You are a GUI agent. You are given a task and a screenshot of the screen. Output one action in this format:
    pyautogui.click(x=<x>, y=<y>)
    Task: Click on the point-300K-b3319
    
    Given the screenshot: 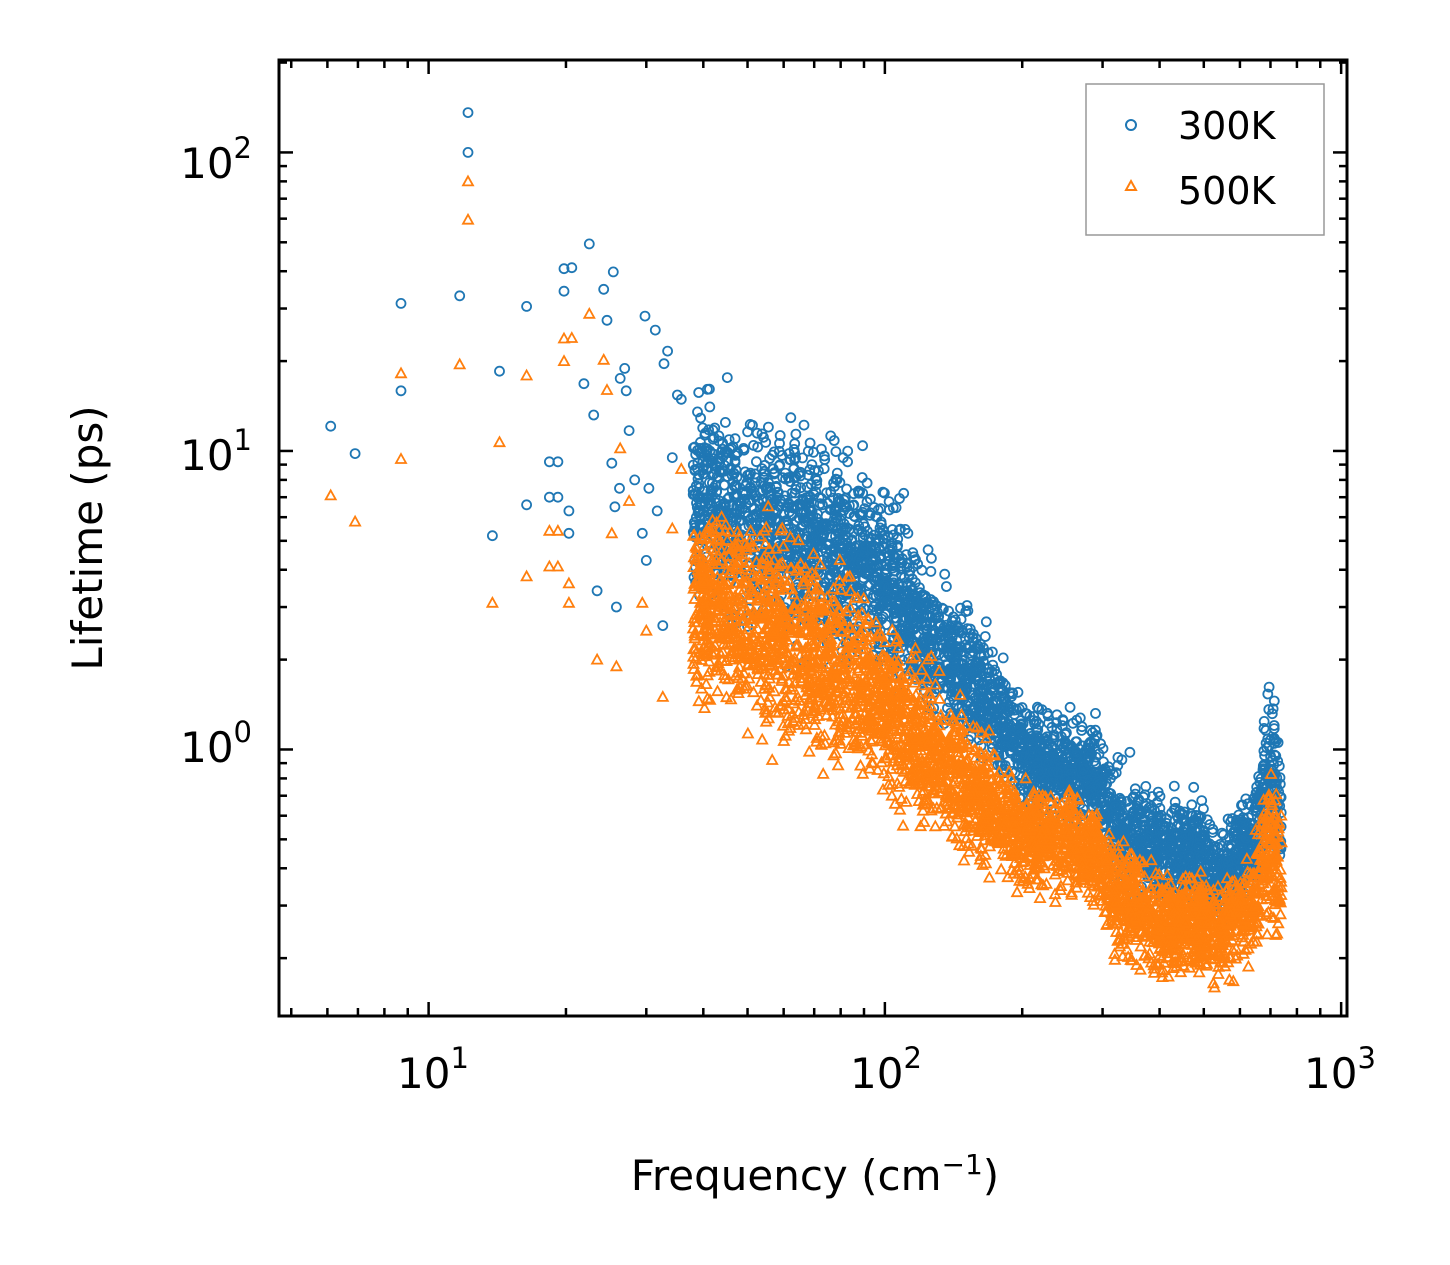 What is the action you would take?
    pyautogui.click(x=1274, y=701)
    